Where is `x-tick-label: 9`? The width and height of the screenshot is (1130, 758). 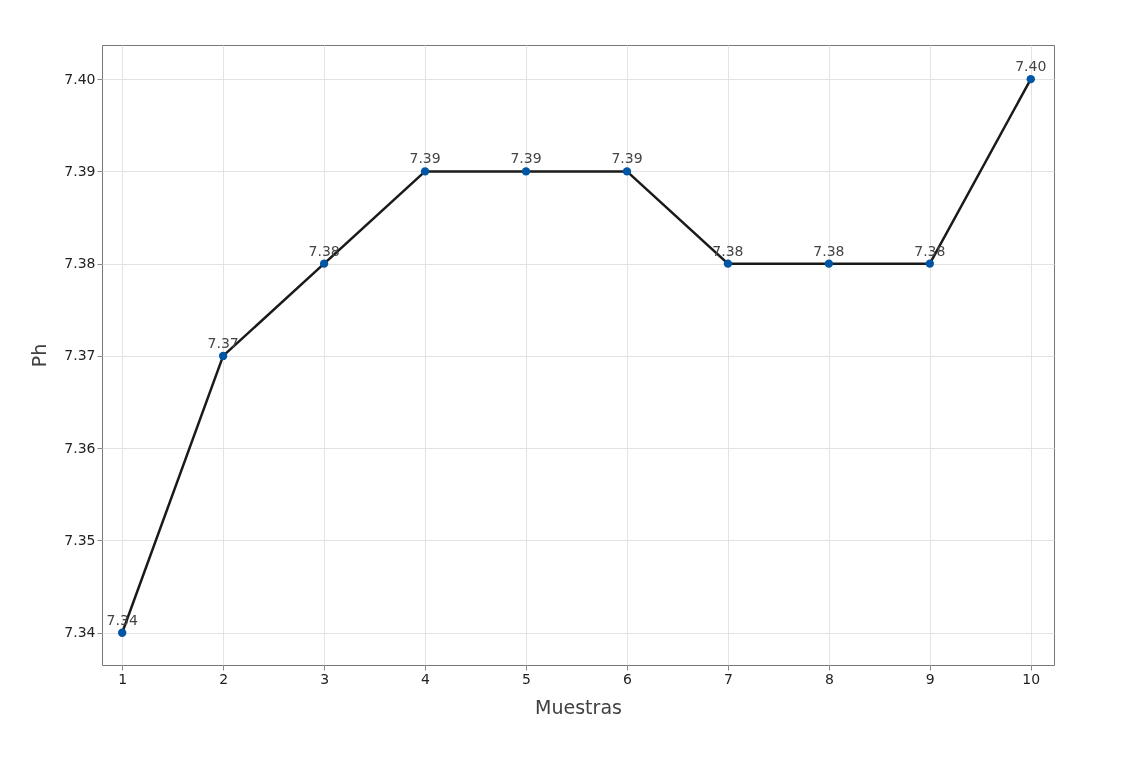 x-tick-label: 9 is located at coordinates (930, 678).